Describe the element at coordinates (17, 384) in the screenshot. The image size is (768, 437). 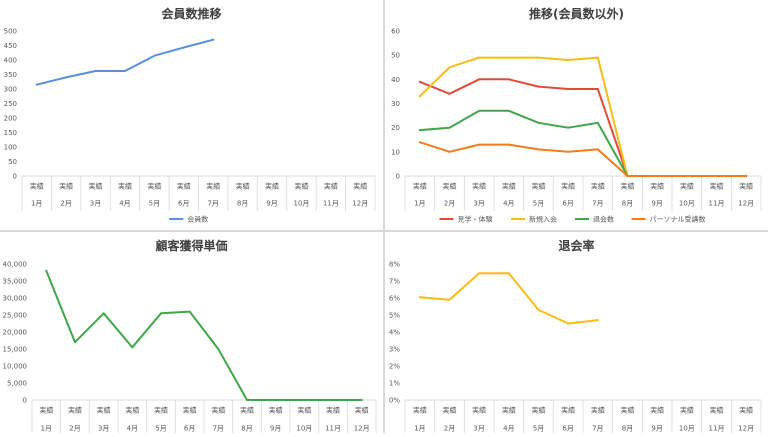
I see `y-tick-label: 5,000` at that location.